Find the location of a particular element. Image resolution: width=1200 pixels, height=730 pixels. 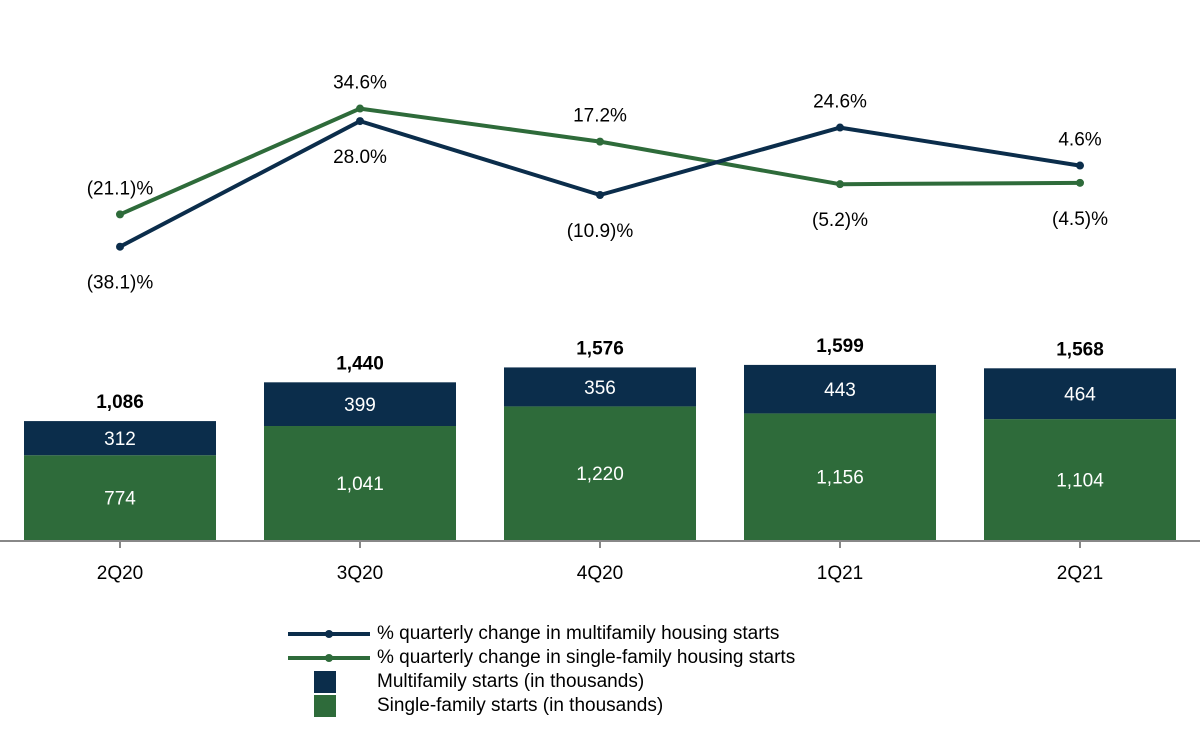

data-label-single-family-change: (21.1)% is located at coordinates (120, 188).